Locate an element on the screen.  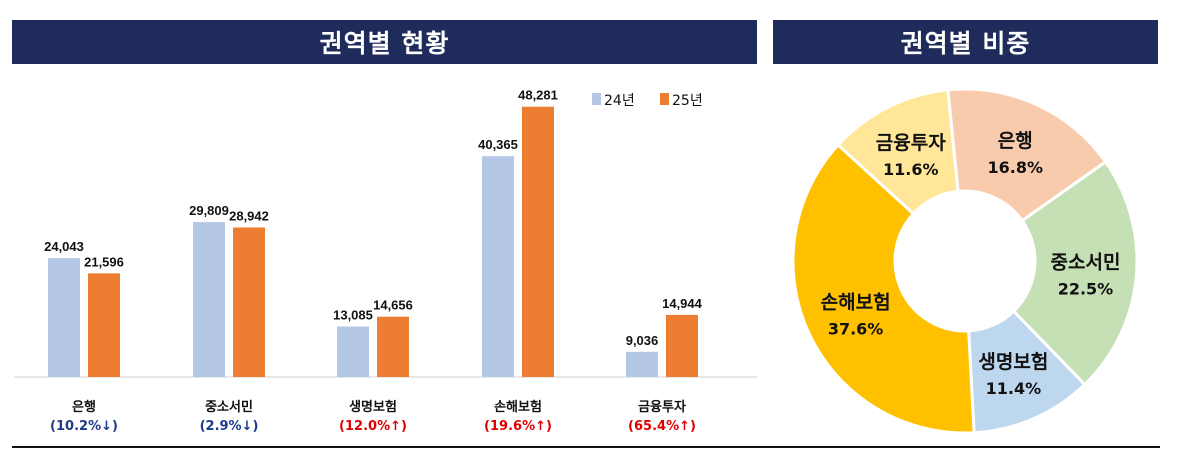
data-label: 28,942 is located at coordinates (249, 215).